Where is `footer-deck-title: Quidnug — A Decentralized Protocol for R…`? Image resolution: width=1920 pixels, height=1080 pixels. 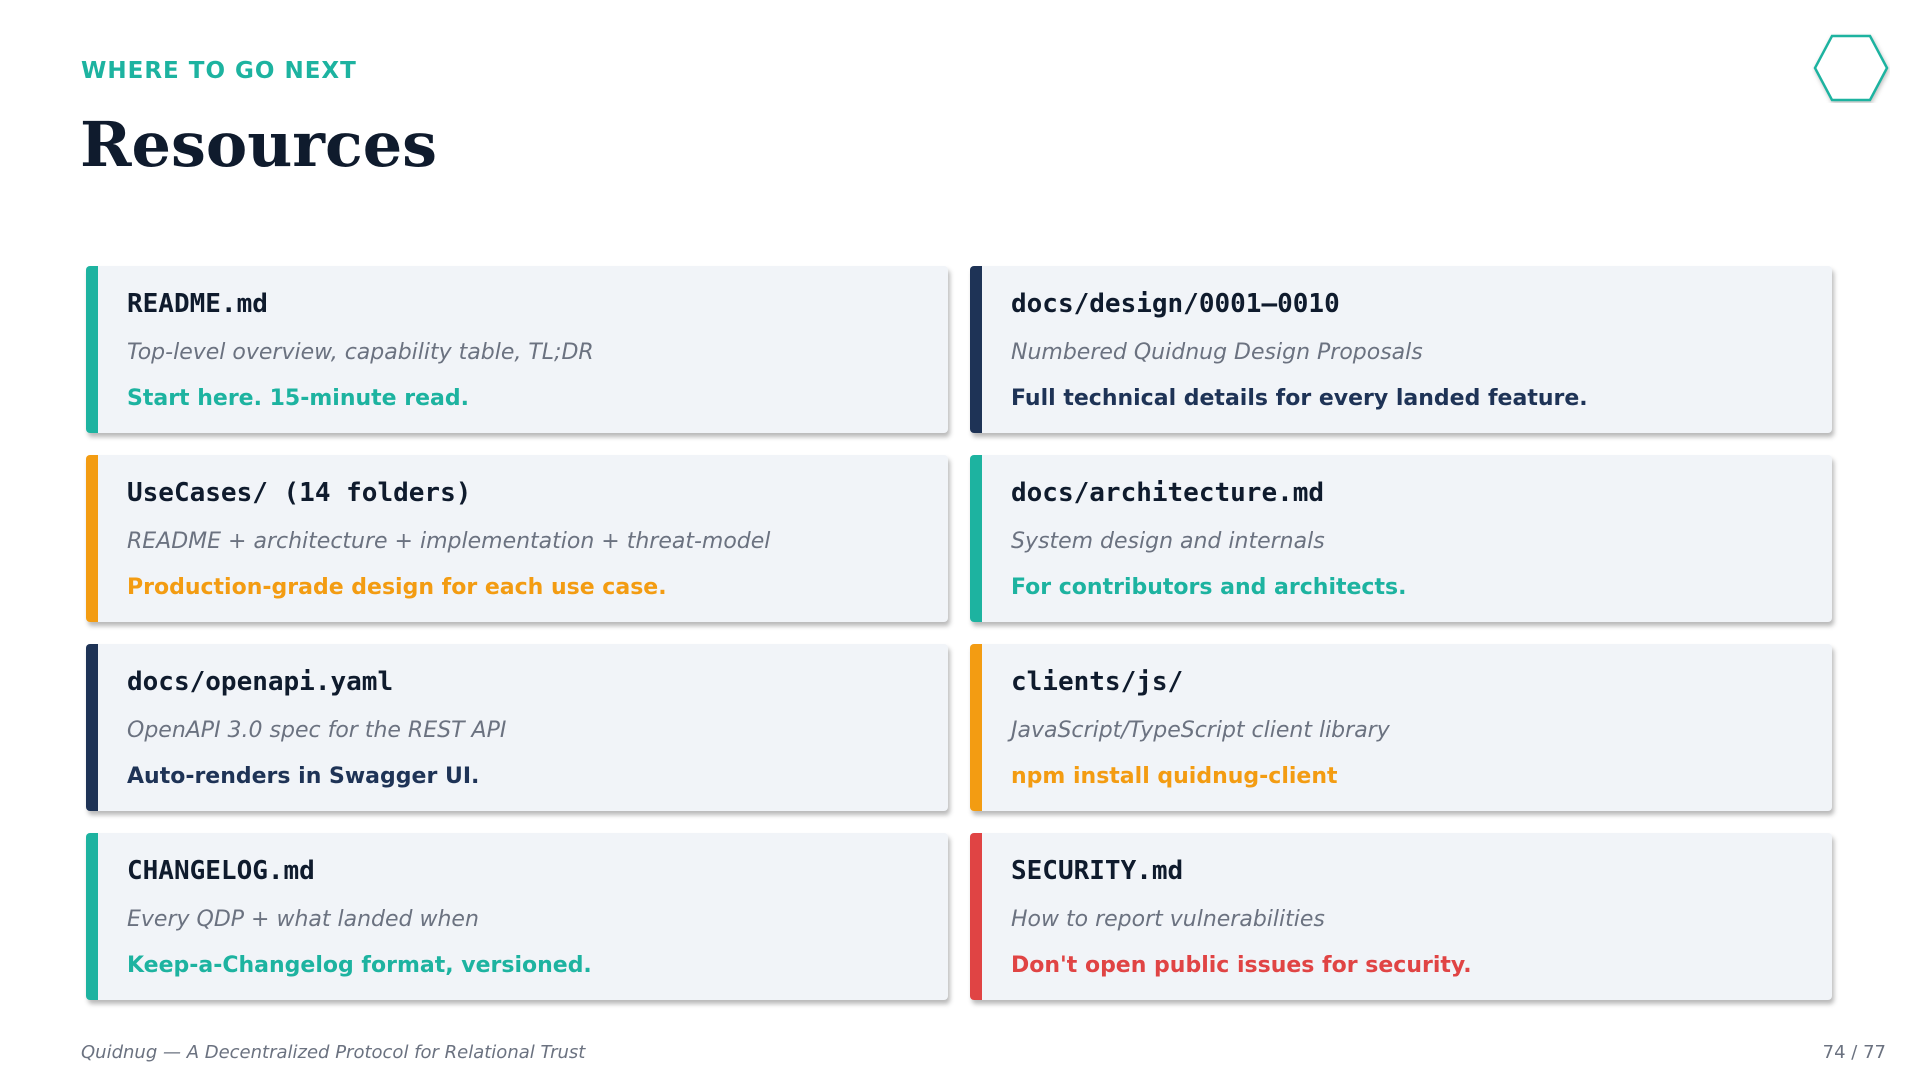
footer-deck-title: Quidnug — A Decentralized Protocol for R… is located at coordinates (333, 1052).